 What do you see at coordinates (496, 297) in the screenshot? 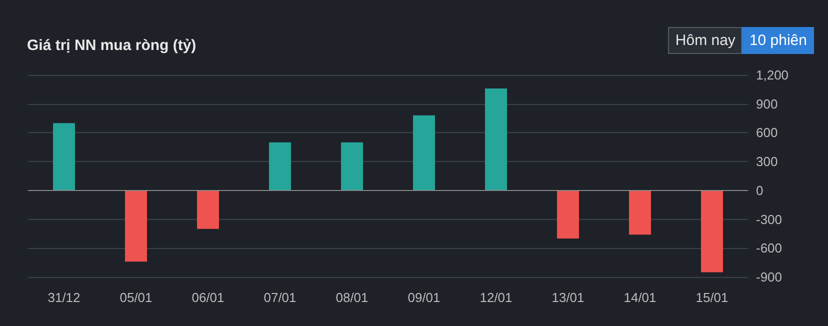
I see `x-tick-label: 12/01` at bounding box center [496, 297].